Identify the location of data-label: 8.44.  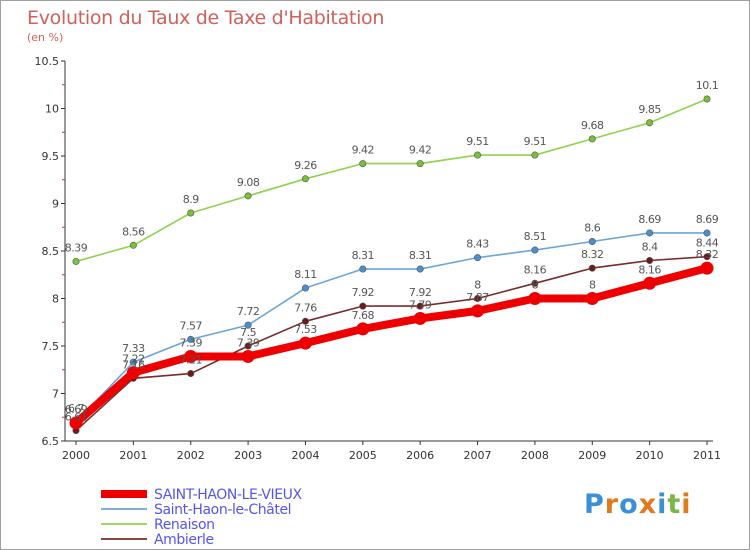
(707, 243).